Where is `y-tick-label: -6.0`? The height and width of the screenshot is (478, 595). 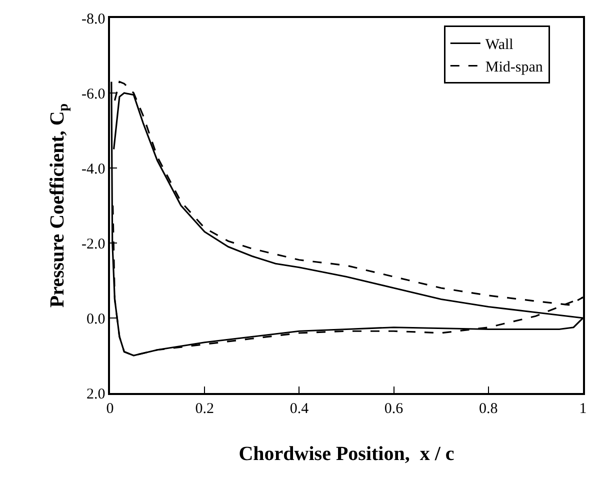
y-tick-label: -6.0 is located at coordinates (94, 94).